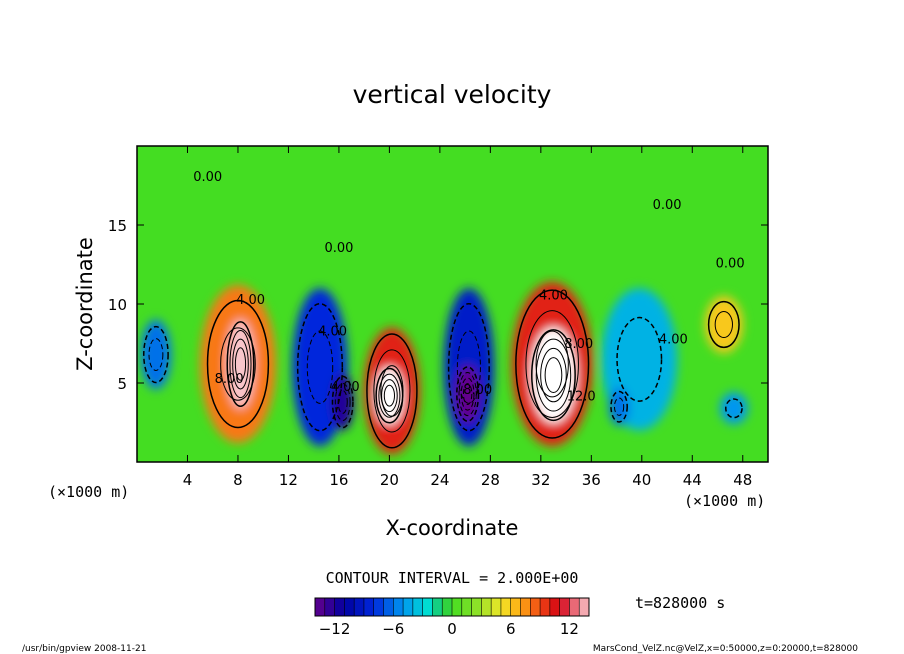  I want to click on x-tick-label: 16, so click(338, 480).